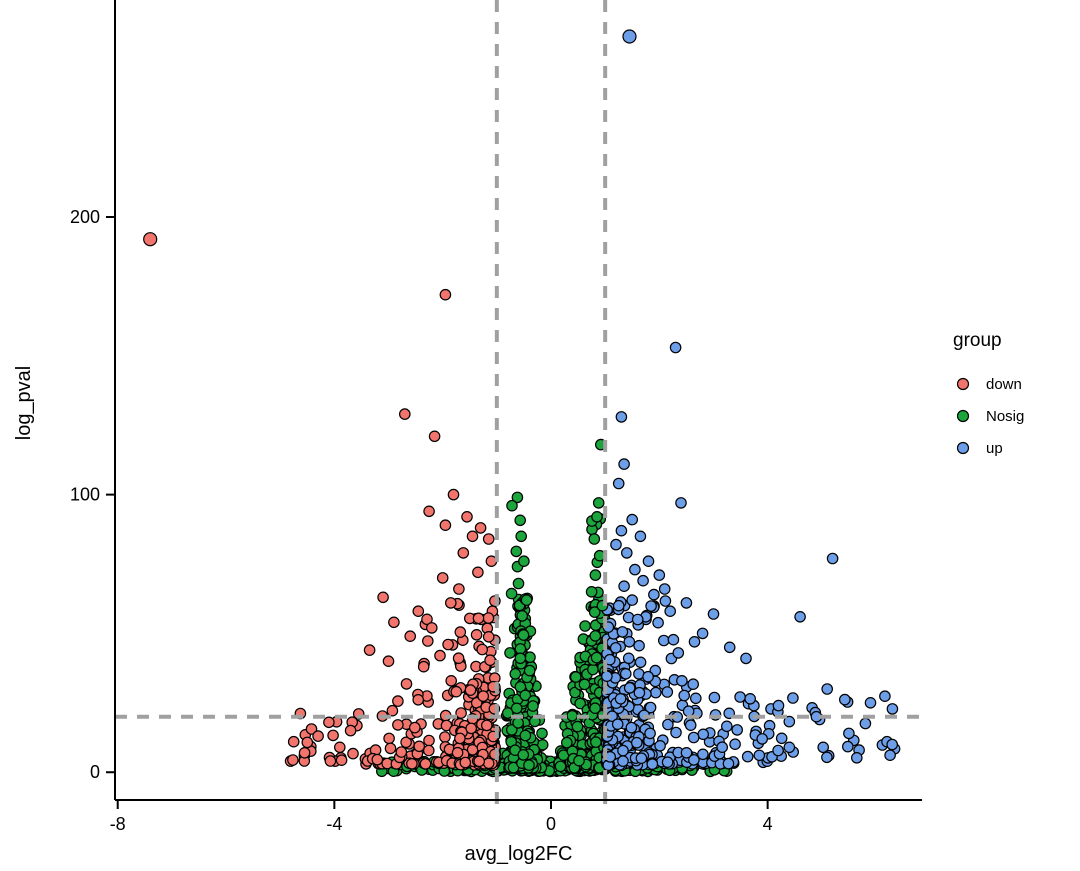 The height and width of the screenshot is (871, 1080). Describe the element at coordinates (994, 448) in the screenshot. I see `legend-label-up: up` at that location.